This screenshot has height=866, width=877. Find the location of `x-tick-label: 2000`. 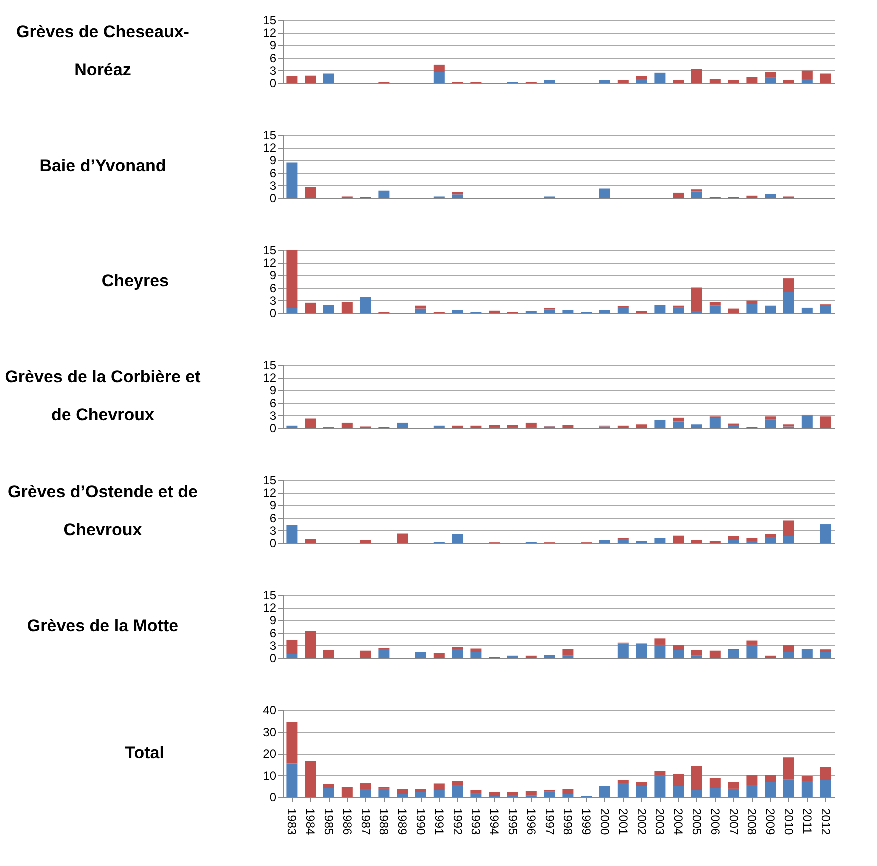

x-tick-label: 2000 is located at coordinates (605, 822).